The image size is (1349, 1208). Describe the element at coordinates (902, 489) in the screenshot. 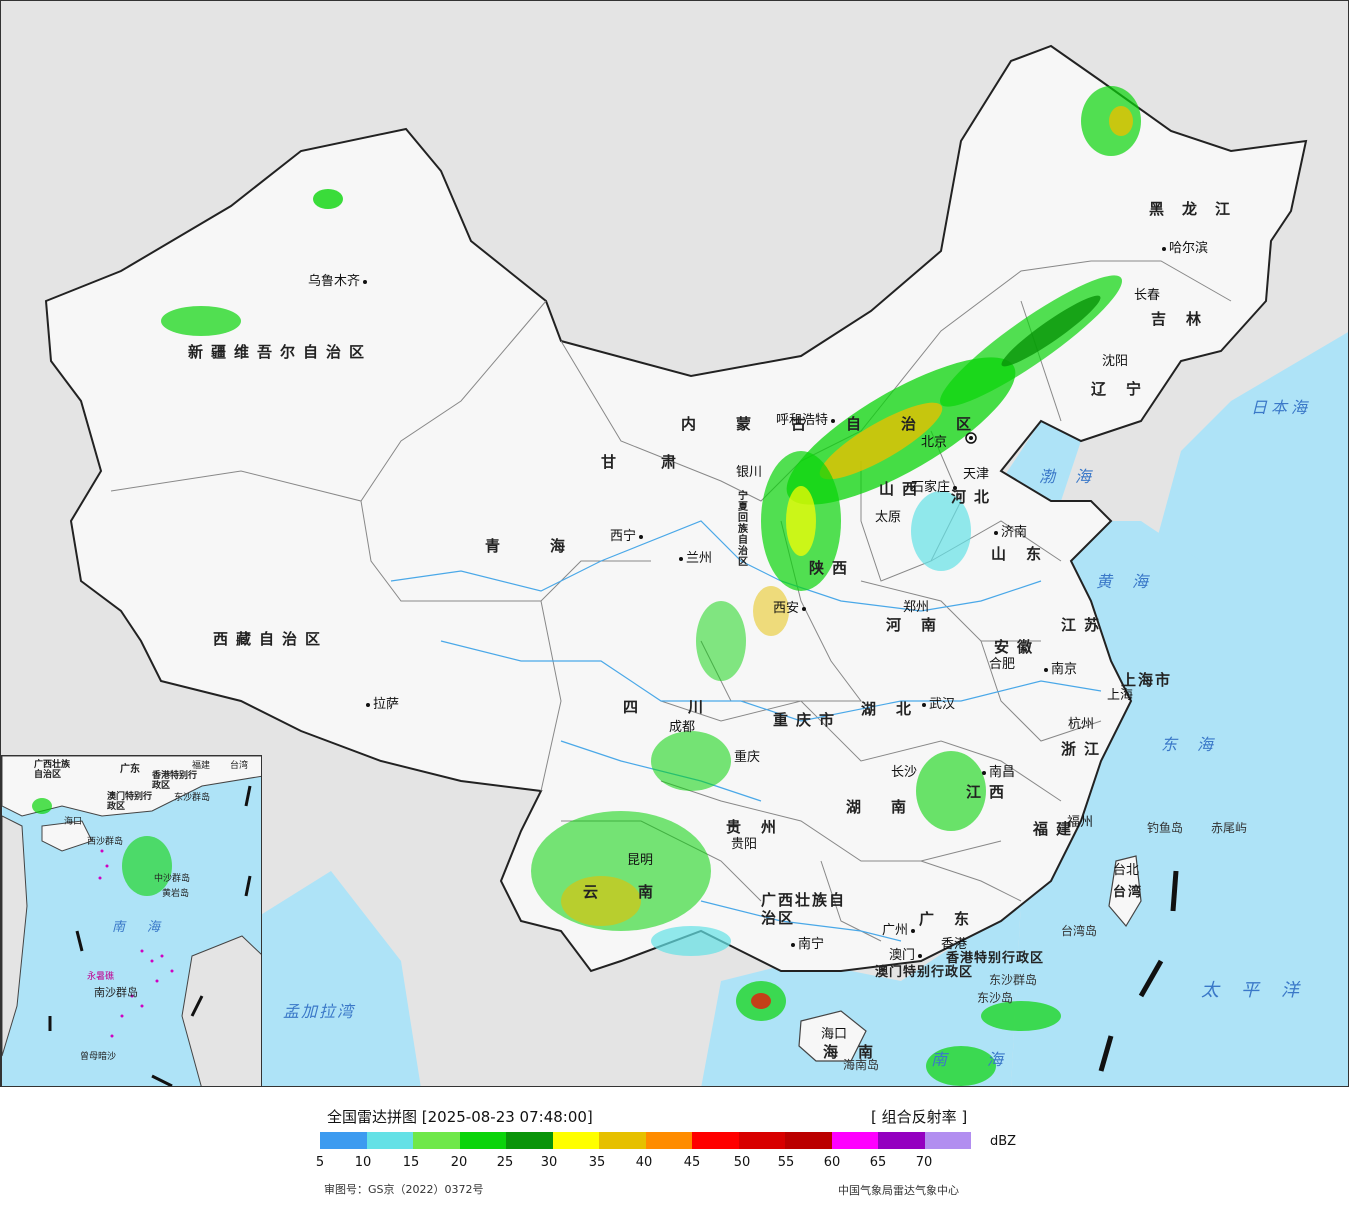

I see `province-label-shanxi: 山西` at that location.